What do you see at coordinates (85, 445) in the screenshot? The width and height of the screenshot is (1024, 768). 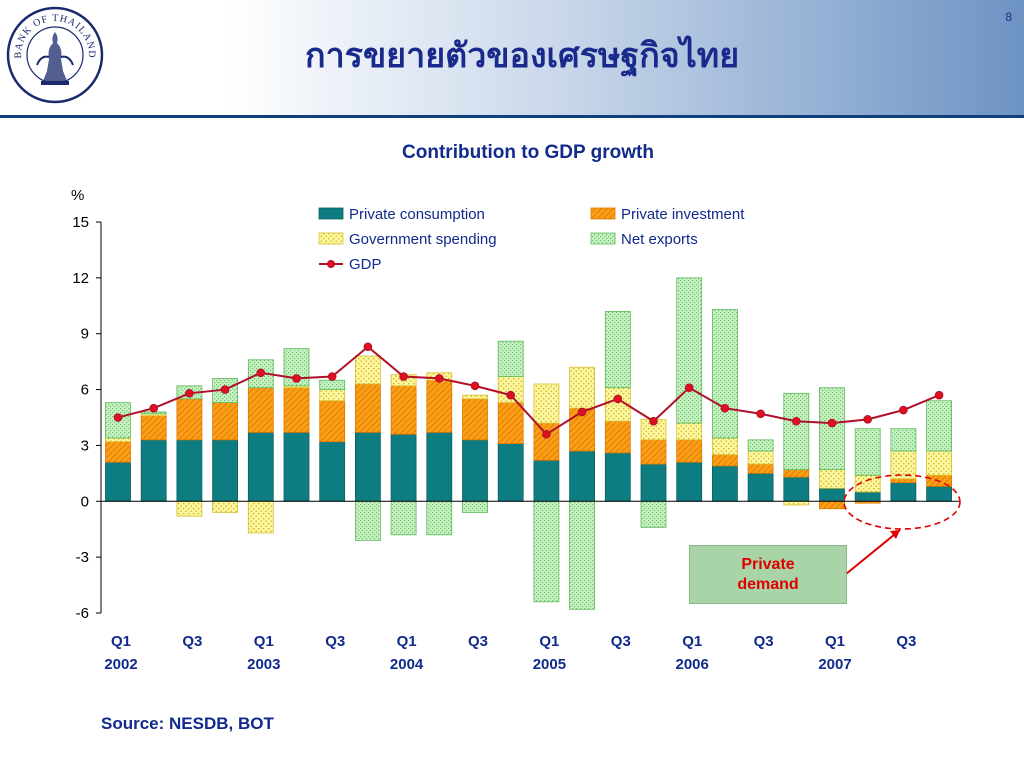 I see `y-tick-label: 3` at bounding box center [85, 445].